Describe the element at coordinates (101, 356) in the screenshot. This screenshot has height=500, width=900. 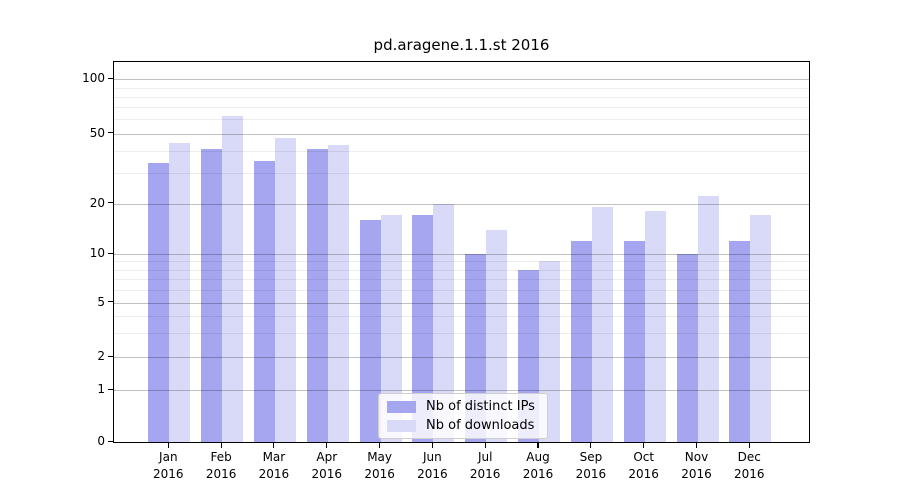
I see `y-tick-label: 2` at that location.